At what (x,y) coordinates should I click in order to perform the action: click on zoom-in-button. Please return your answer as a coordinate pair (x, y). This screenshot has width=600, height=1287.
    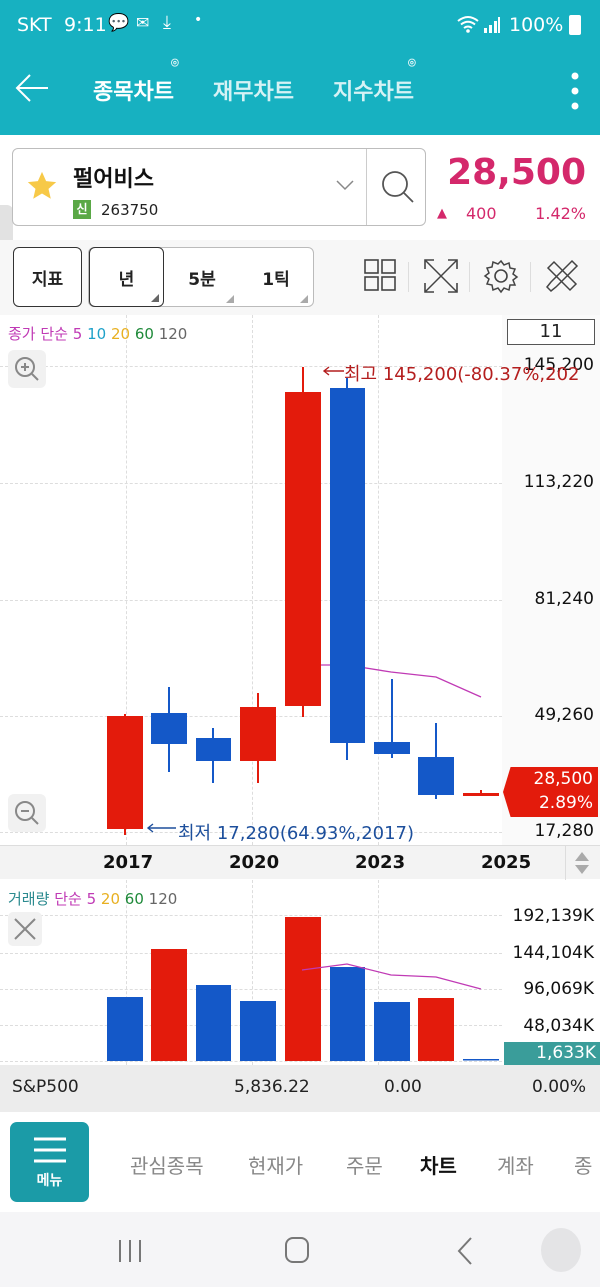
    Looking at the image, I should click on (27, 369).